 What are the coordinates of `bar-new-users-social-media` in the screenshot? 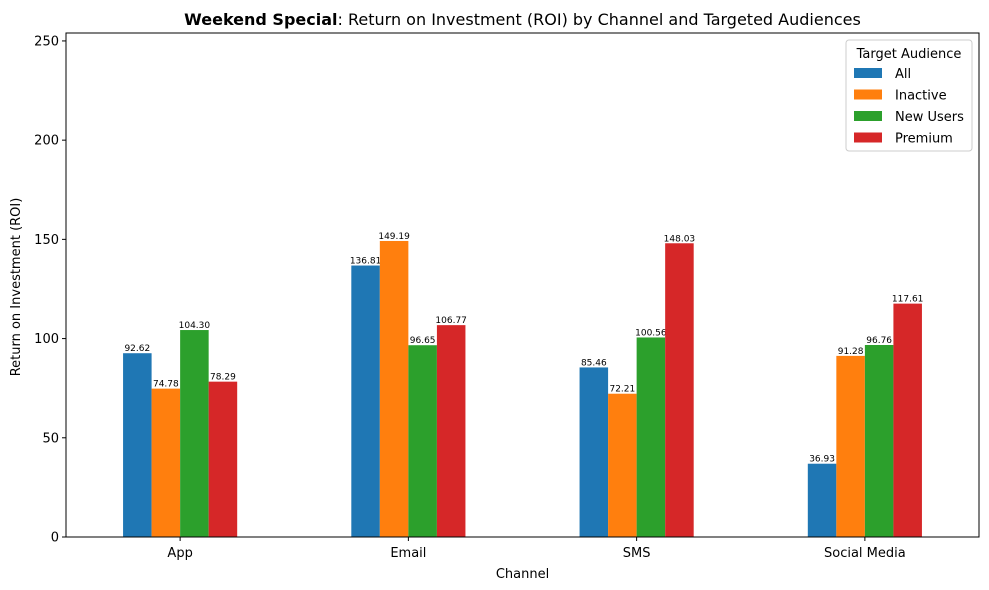 It's located at (879, 441).